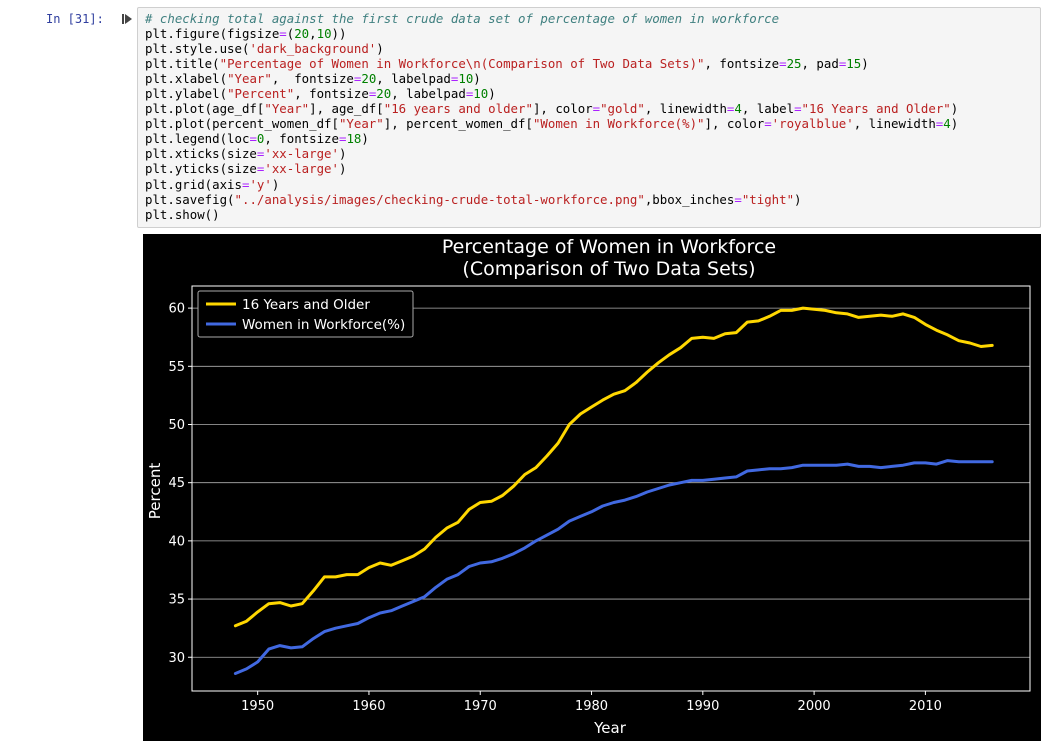 This screenshot has width=1052, height=754. What do you see at coordinates (480, 706) in the screenshot?
I see `x-tick-label: 1970` at bounding box center [480, 706].